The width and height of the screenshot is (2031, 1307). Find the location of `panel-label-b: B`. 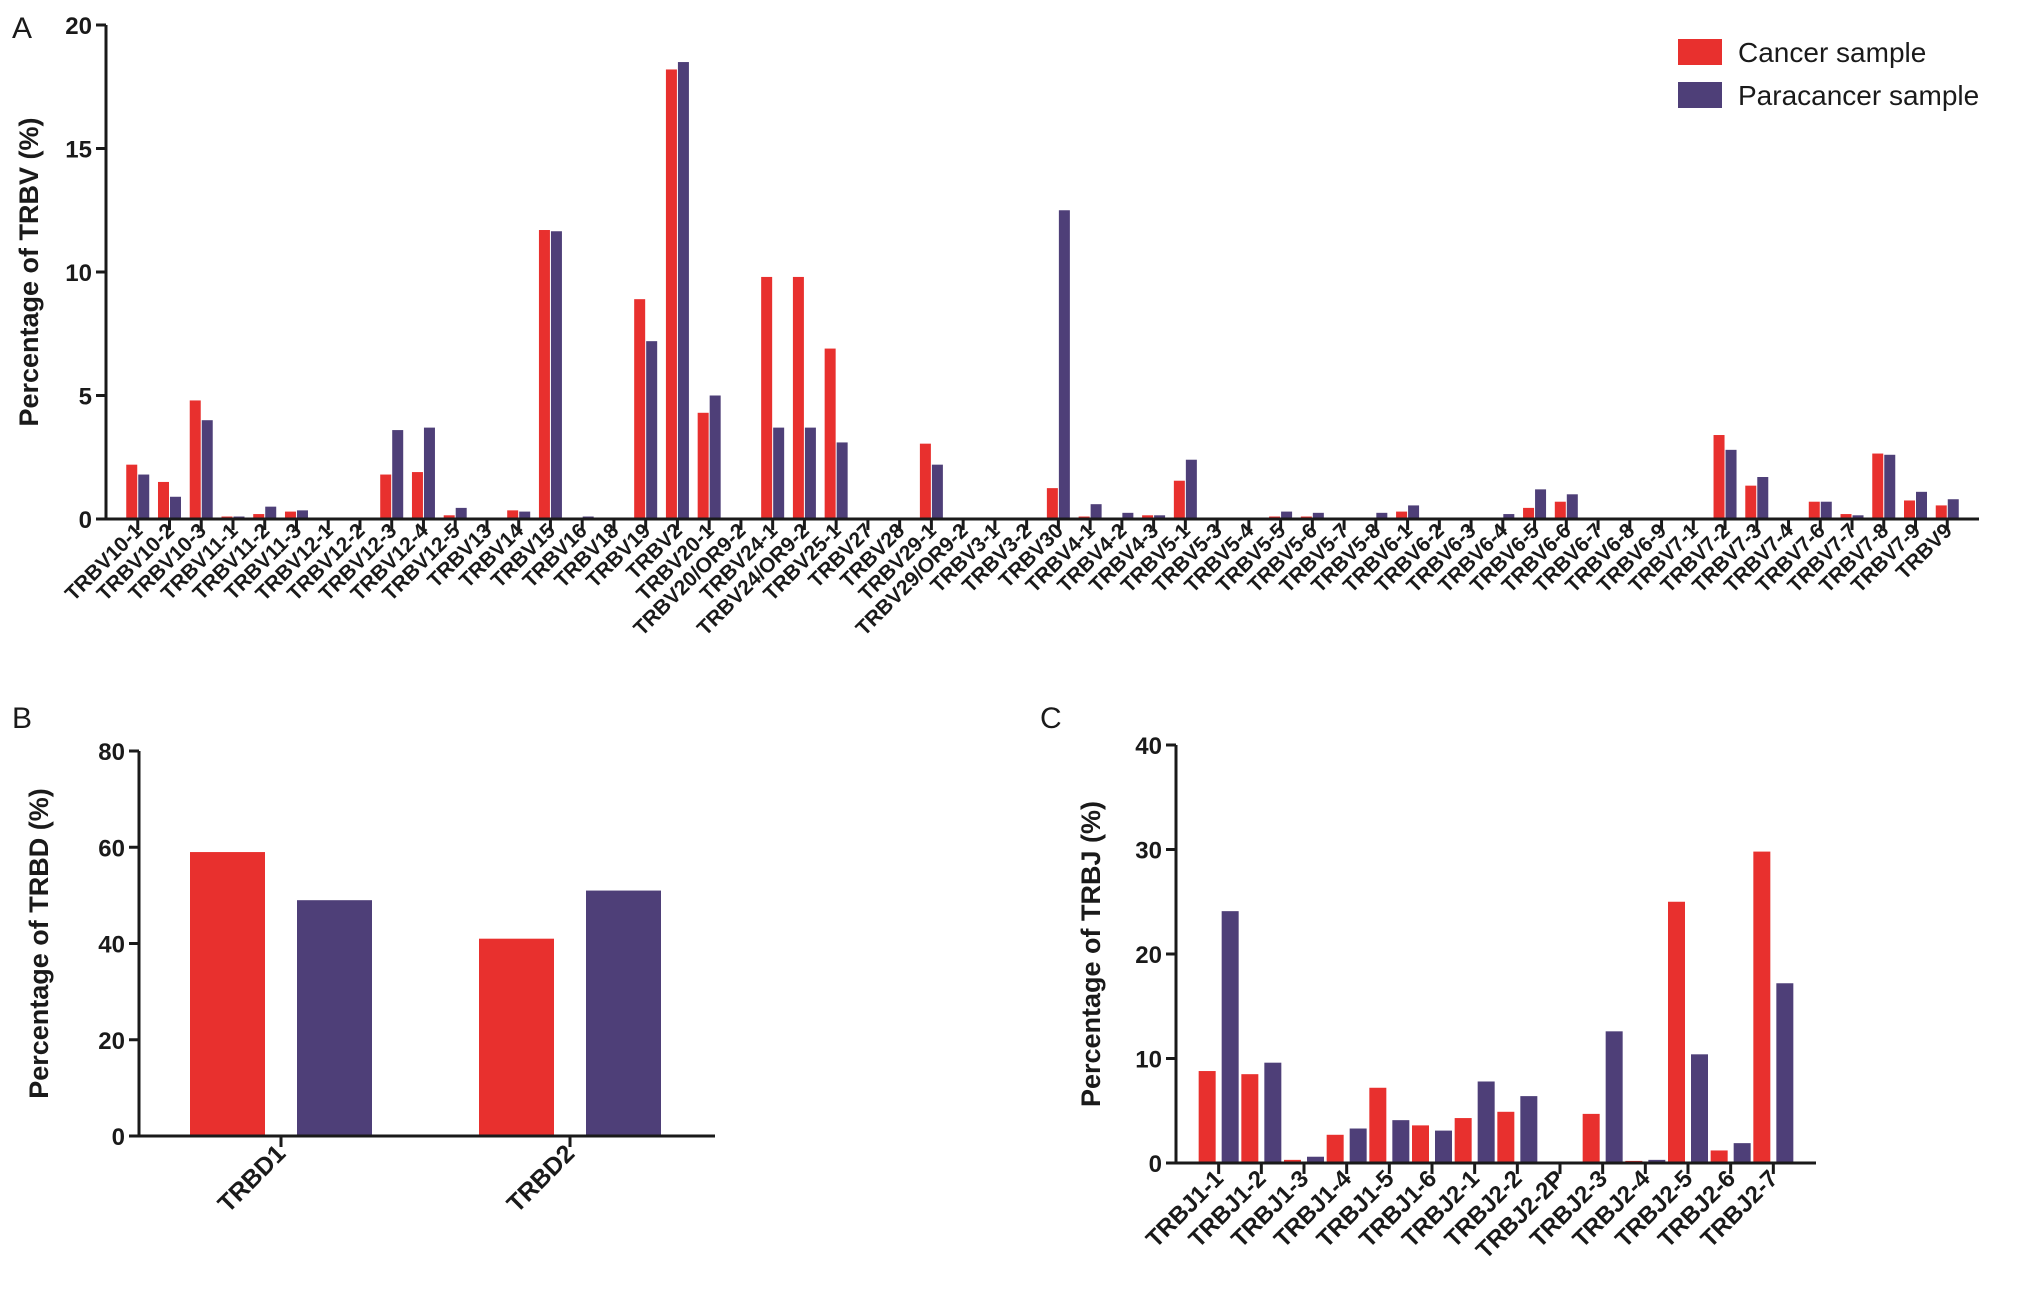

panel-label-b: B is located at coordinates (22, 718).